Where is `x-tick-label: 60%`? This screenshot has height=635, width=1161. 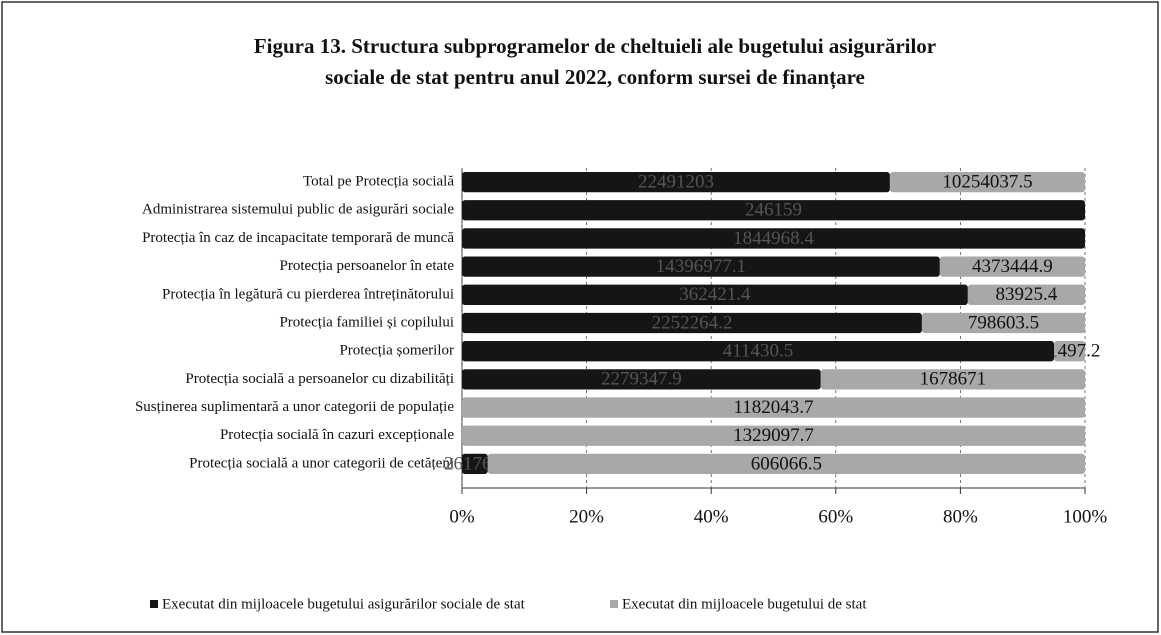 x-tick-label: 60% is located at coordinates (835, 516).